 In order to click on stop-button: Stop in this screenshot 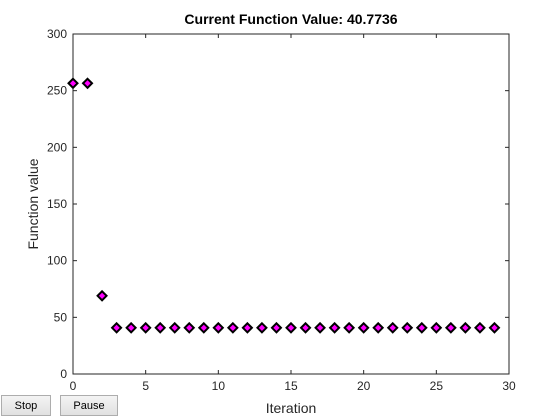, I will do `click(26, 405)`.